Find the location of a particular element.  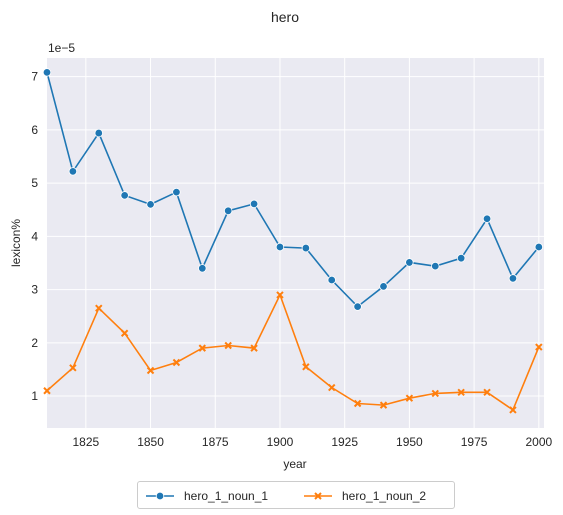

chart-title: hero is located at coordinates (285, 17).